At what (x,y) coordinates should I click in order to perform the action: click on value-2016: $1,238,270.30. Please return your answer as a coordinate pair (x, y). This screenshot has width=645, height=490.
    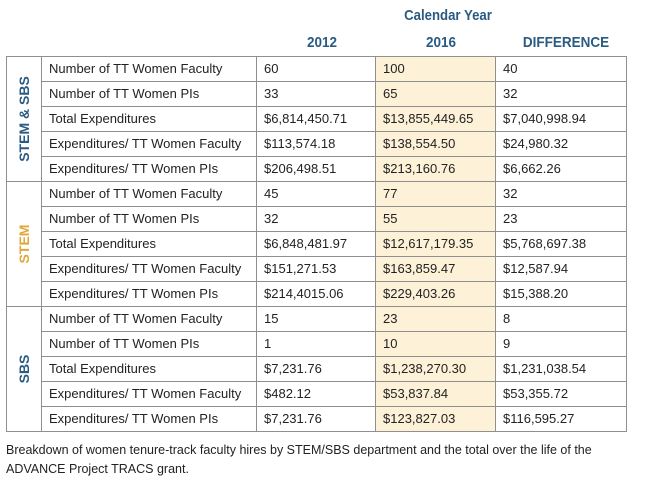
    Looking at the image, I should click on (435, 369).